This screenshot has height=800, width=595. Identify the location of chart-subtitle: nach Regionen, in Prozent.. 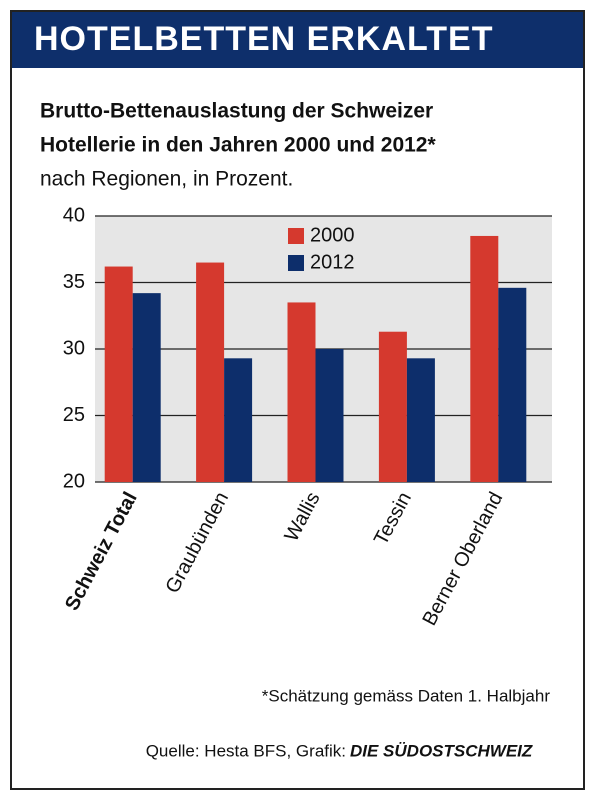
(166, 179).